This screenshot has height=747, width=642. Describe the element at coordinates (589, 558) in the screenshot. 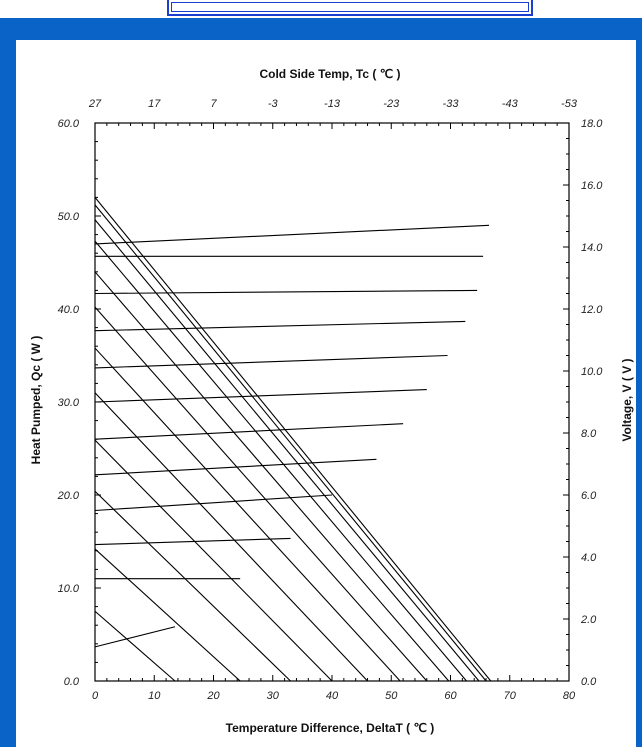

I see `y2-tick-label: 4.0` at that location.